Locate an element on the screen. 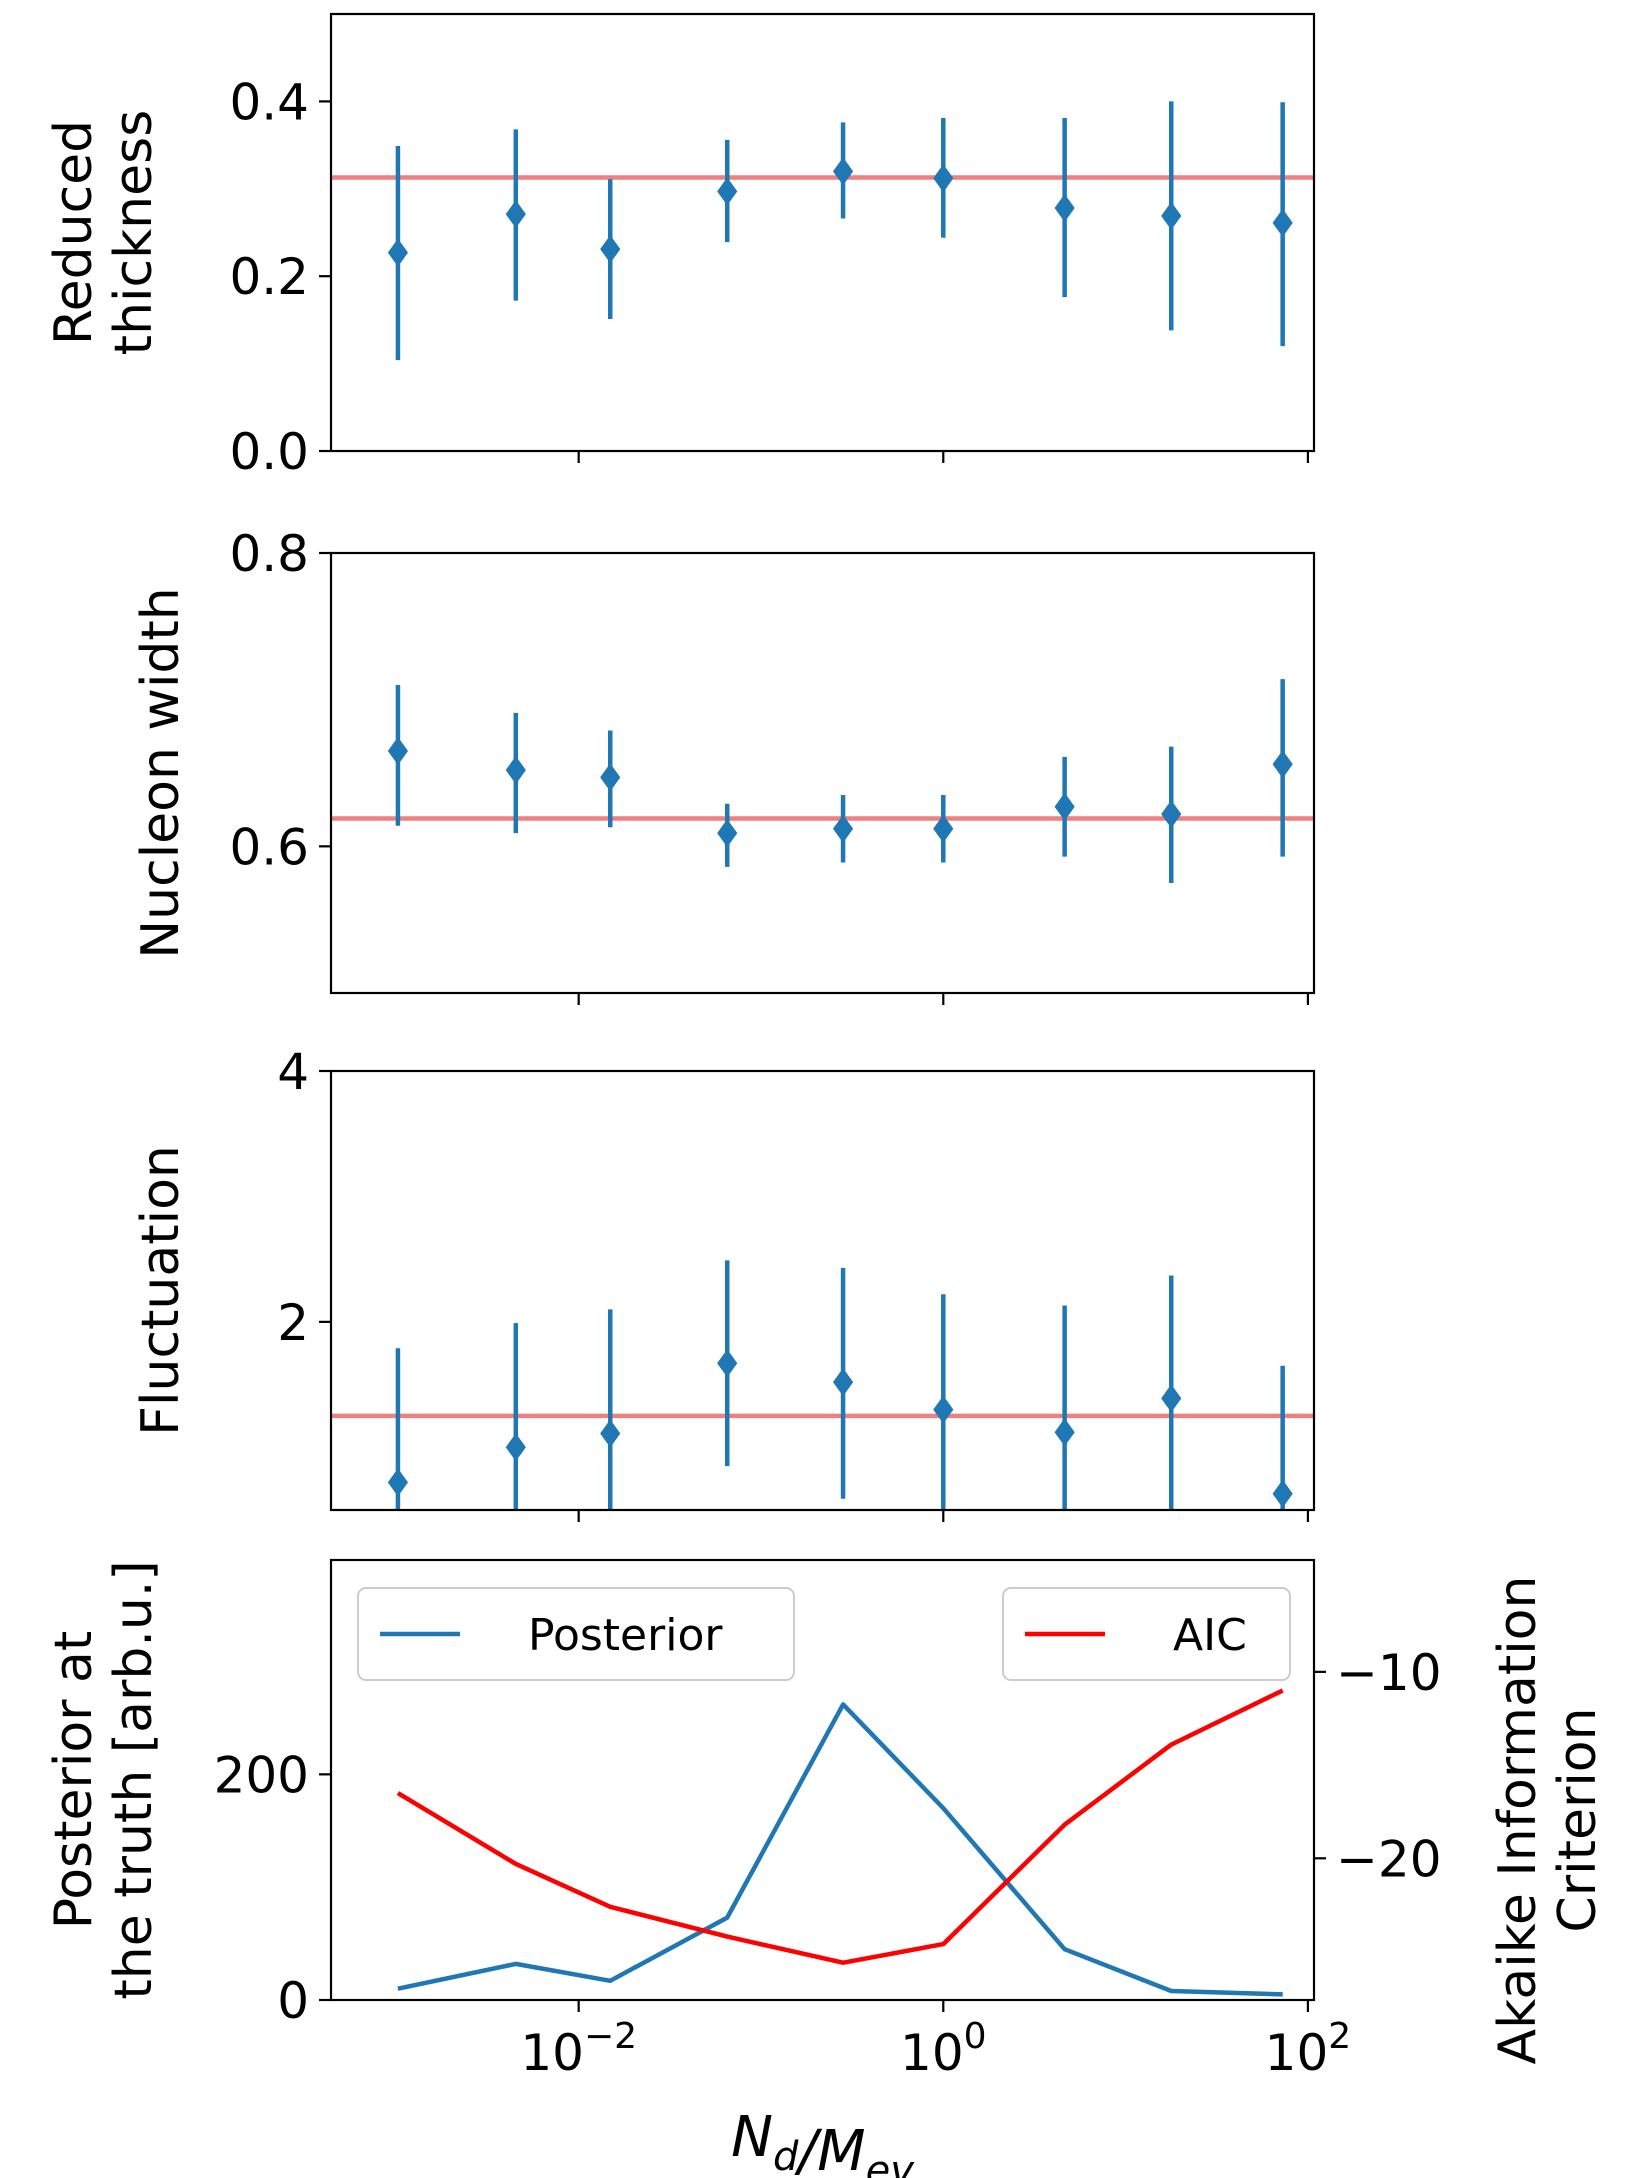 This screenshot has height=2178, width=1650. y-axis-label-3-line: Fluctuation is located at coordinates (161, 1290).